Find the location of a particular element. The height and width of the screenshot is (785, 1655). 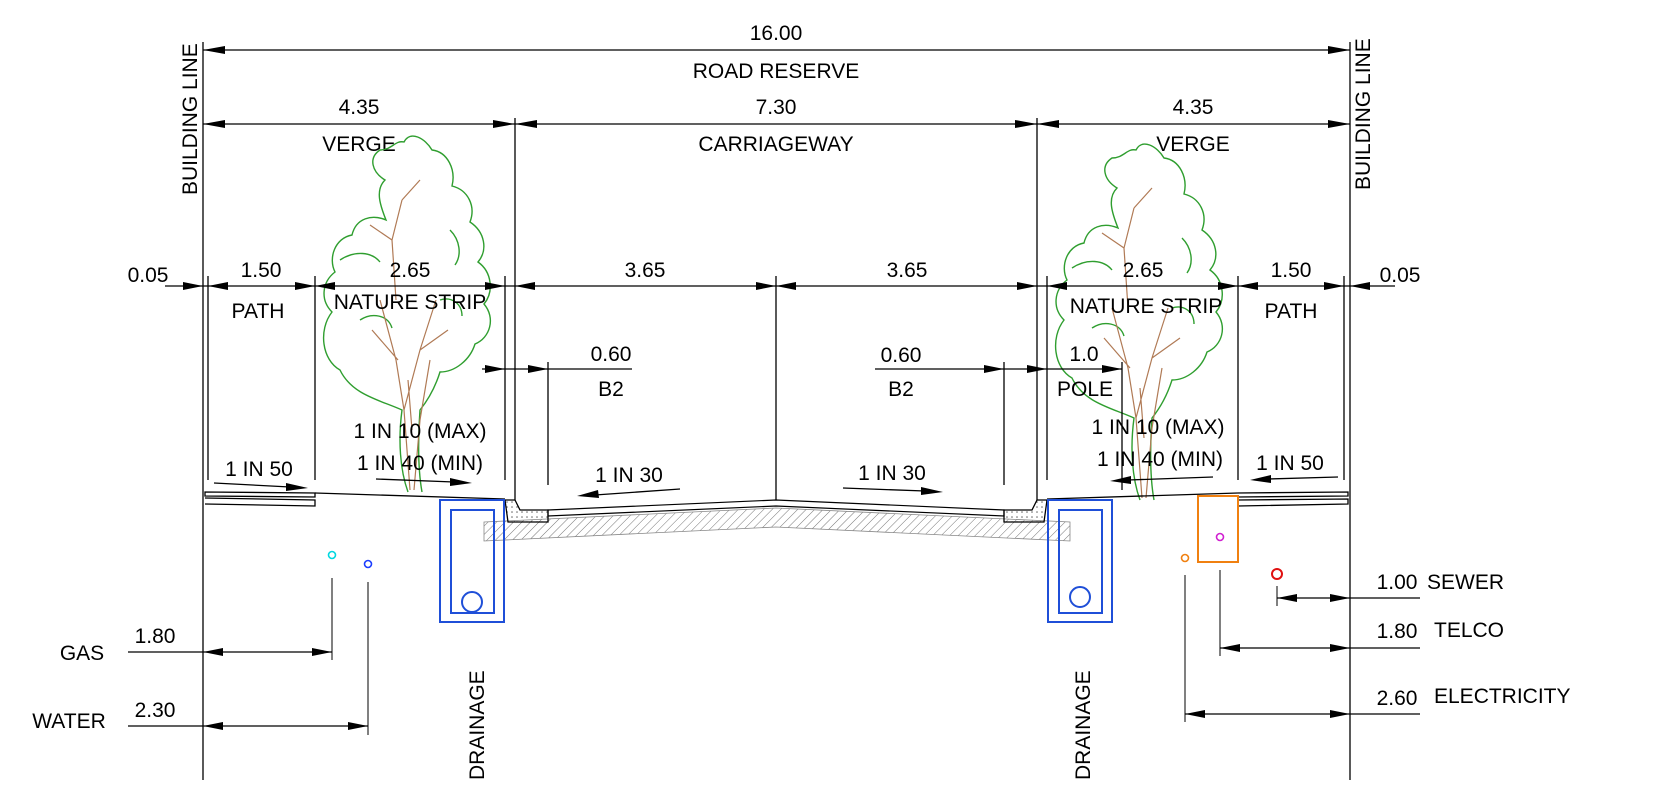

pole-label: POLE is located at coordinates (1085, 389).